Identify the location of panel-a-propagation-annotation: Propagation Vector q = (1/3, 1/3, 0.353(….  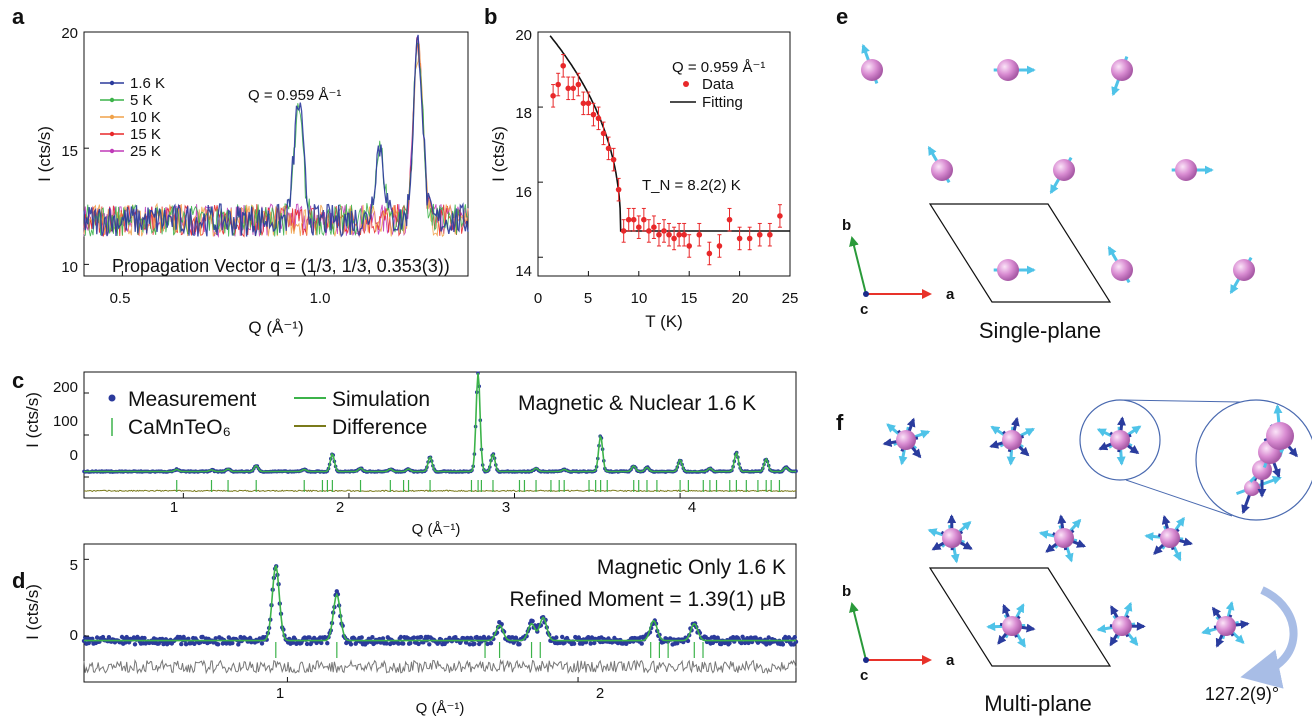
(281, 266).